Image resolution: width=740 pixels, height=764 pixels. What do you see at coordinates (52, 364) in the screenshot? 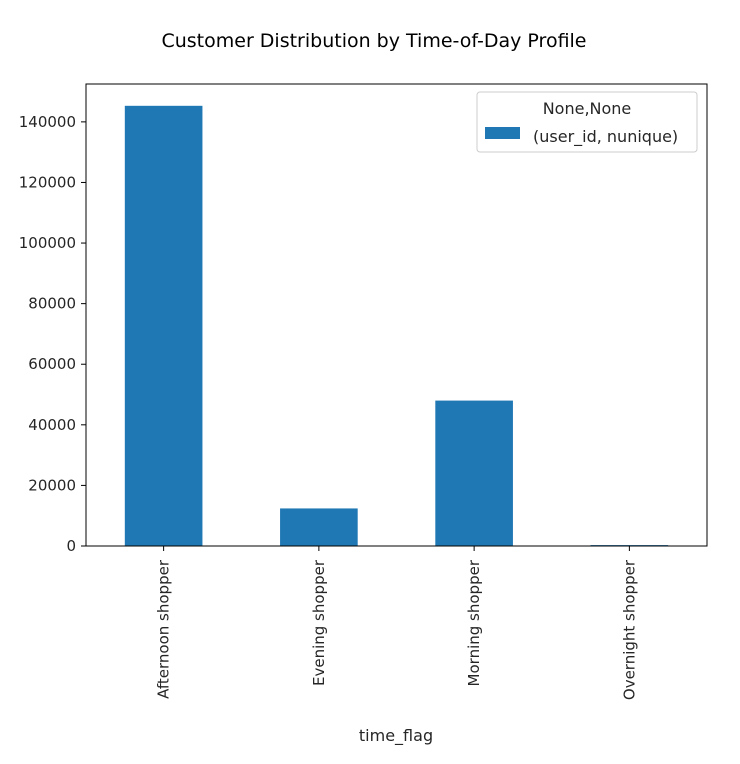
I see `y-tick-label: 60000` at bounding box center [52, 364].